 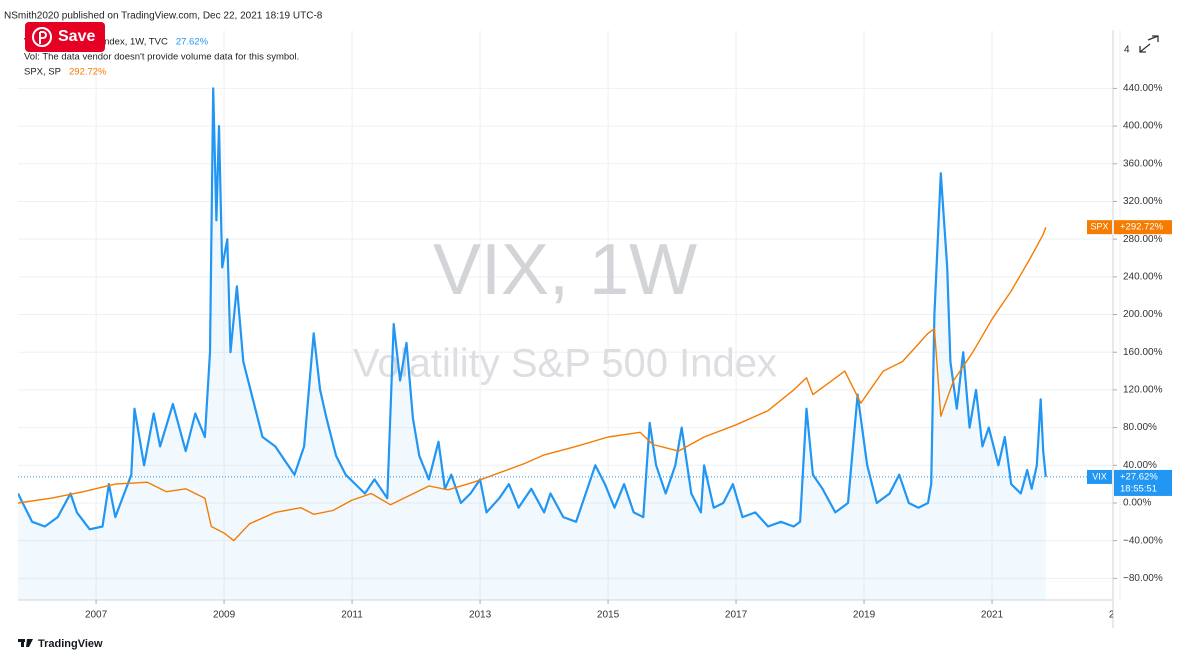 I want to click on y-tick-label: 40.00%, so click(x=1140, y=465).